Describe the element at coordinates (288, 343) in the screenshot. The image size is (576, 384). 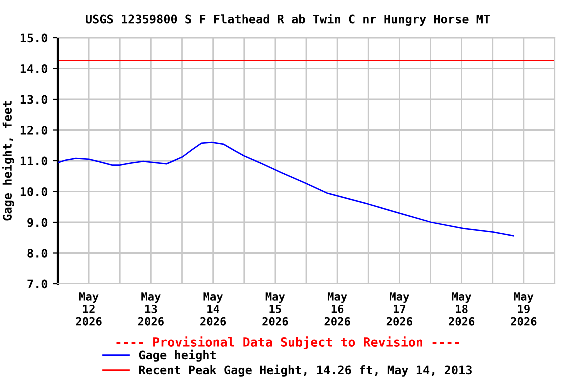
I see `text: ---- Provisional Data Subject to Revision ----` at that location.